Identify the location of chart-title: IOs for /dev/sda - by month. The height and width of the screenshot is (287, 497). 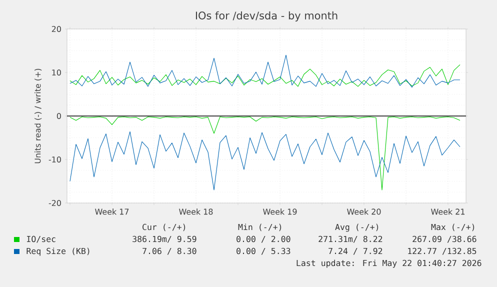
(267, 16).